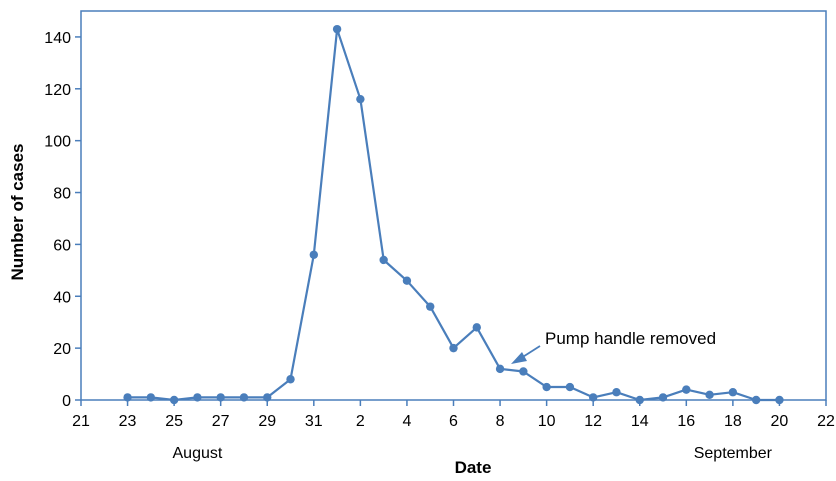  I want to click on x-tick-label: 16, so click(686, 421).